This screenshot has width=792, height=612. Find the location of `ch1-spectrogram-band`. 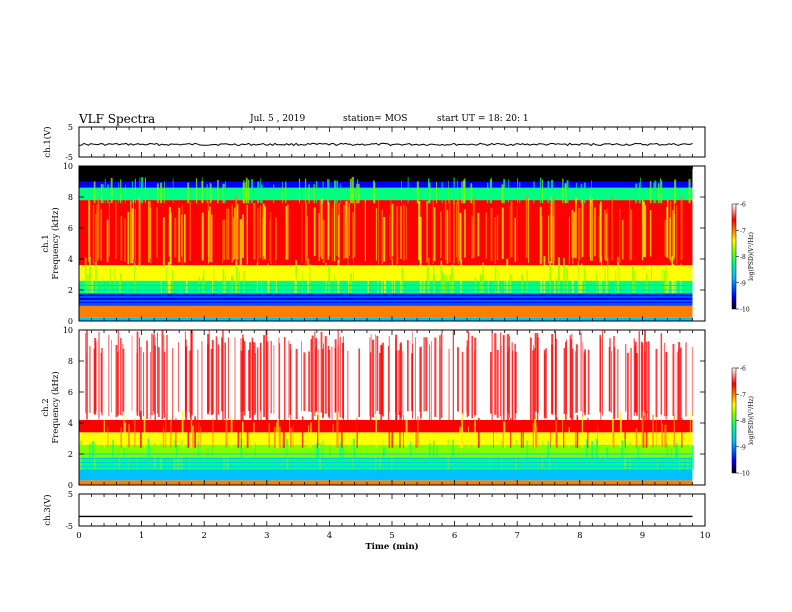

ch1-spectrogram-band is located at coordinates (386, 174).